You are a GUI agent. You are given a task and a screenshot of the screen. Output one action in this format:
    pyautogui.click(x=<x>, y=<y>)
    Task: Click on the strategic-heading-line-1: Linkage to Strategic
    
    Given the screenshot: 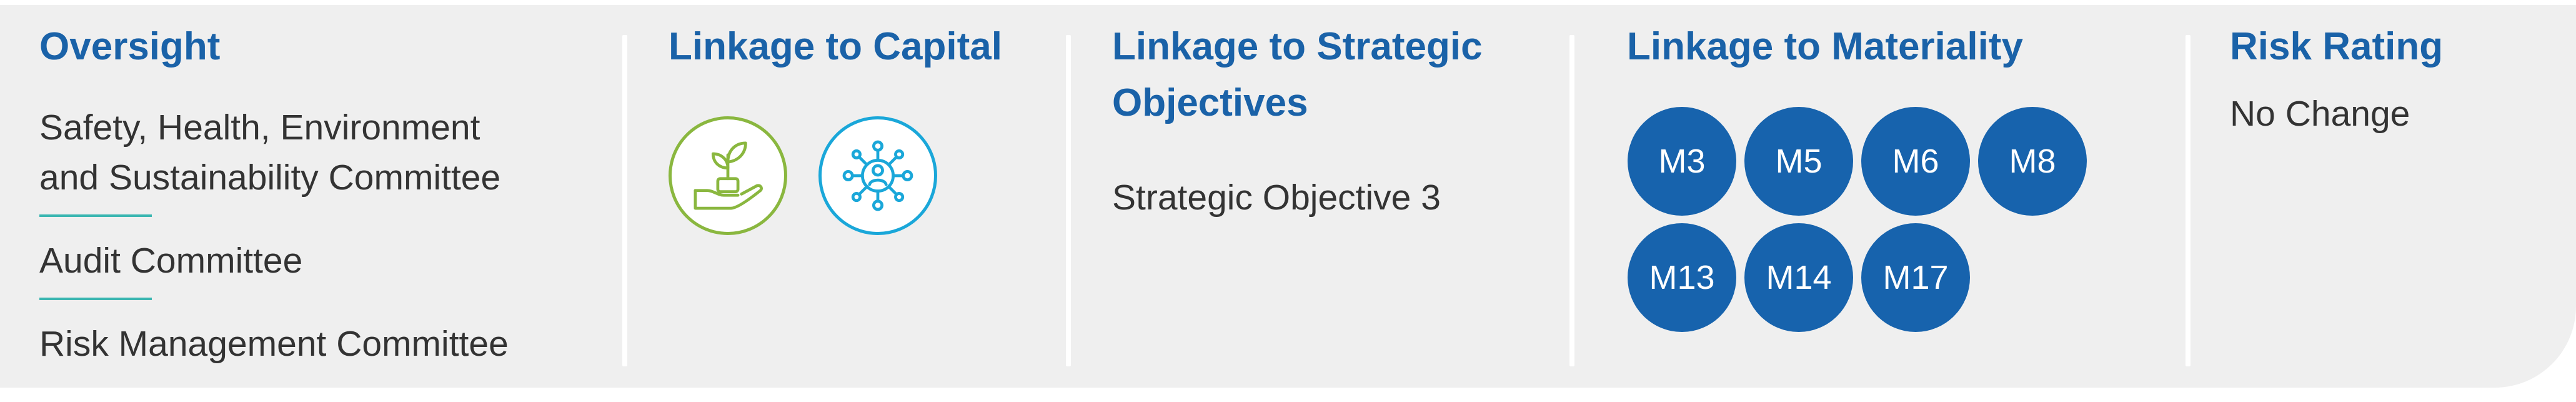 What is the action you would take?
    pyautogui.click(x=1298, y=46)
    